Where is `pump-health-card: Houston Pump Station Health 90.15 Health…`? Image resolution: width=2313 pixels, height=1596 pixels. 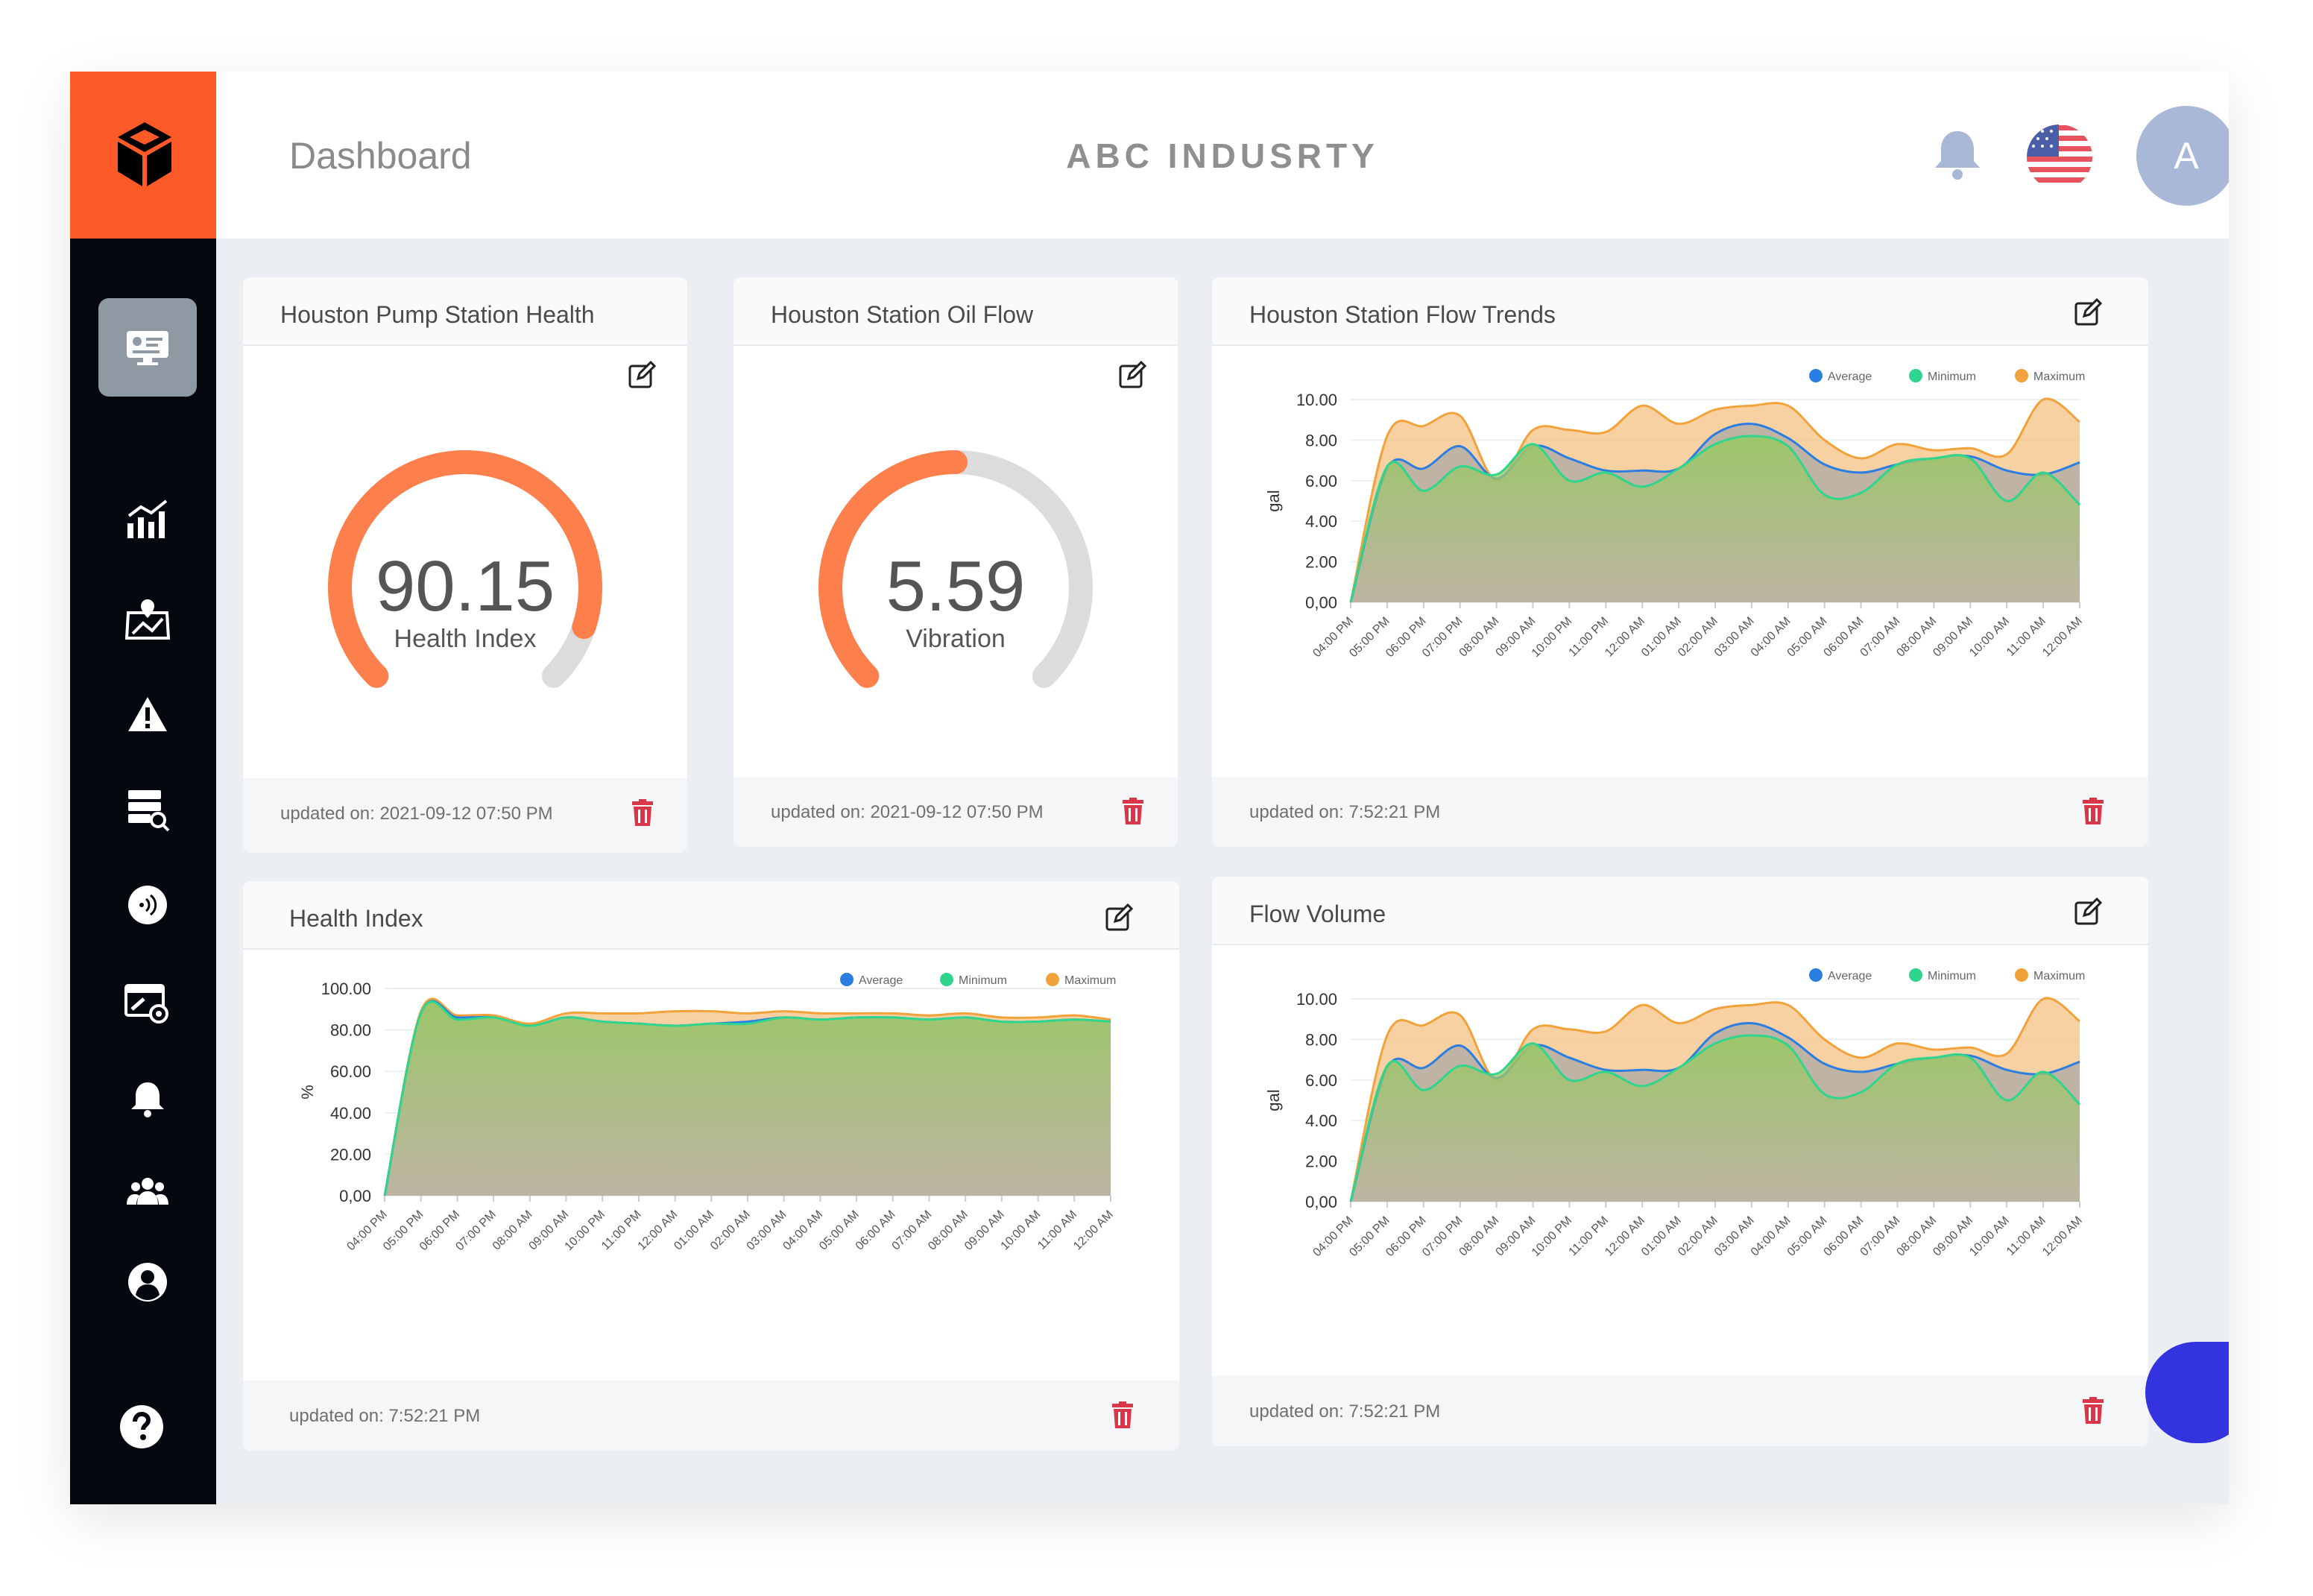 pump-health-card: Houston Pump Station Health 90.15 Health… is located at coordinates (465, 565).